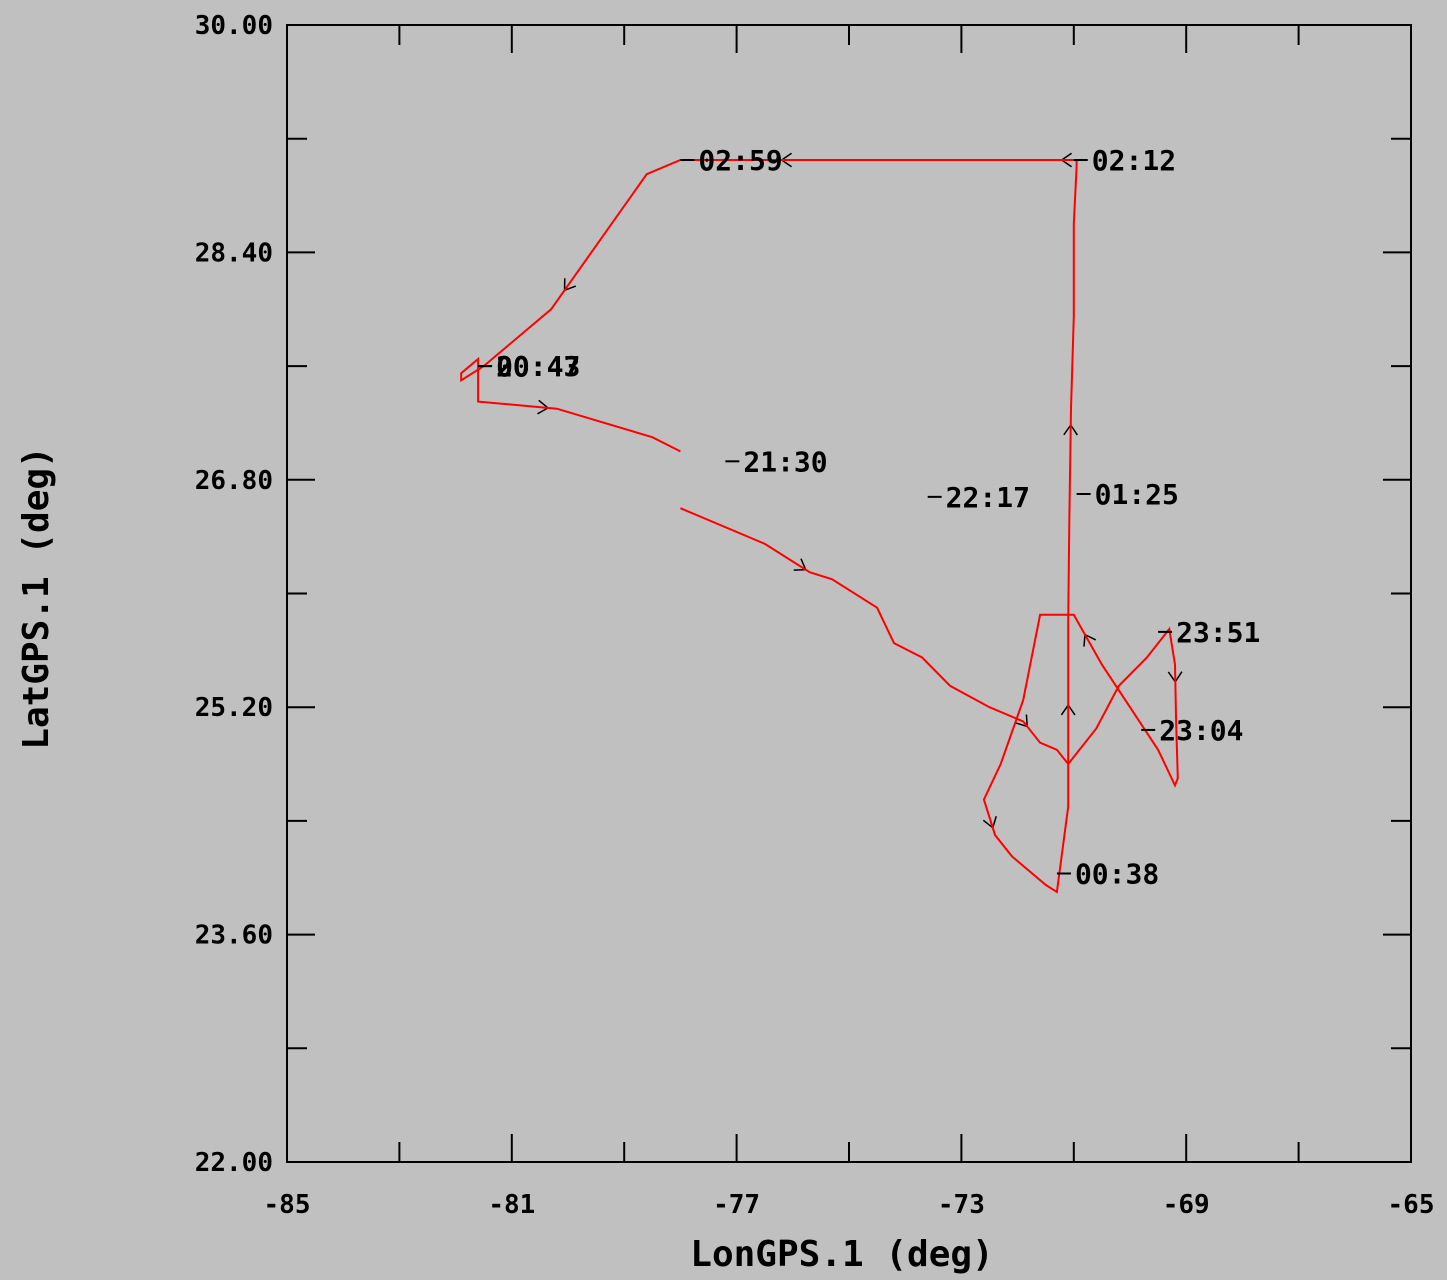 The image size is (1447, 1280). What do you see at coordinates (287, 1205) in the screenshot?
I see `x-tick-label: -85` at bounding box center [287, 1205].